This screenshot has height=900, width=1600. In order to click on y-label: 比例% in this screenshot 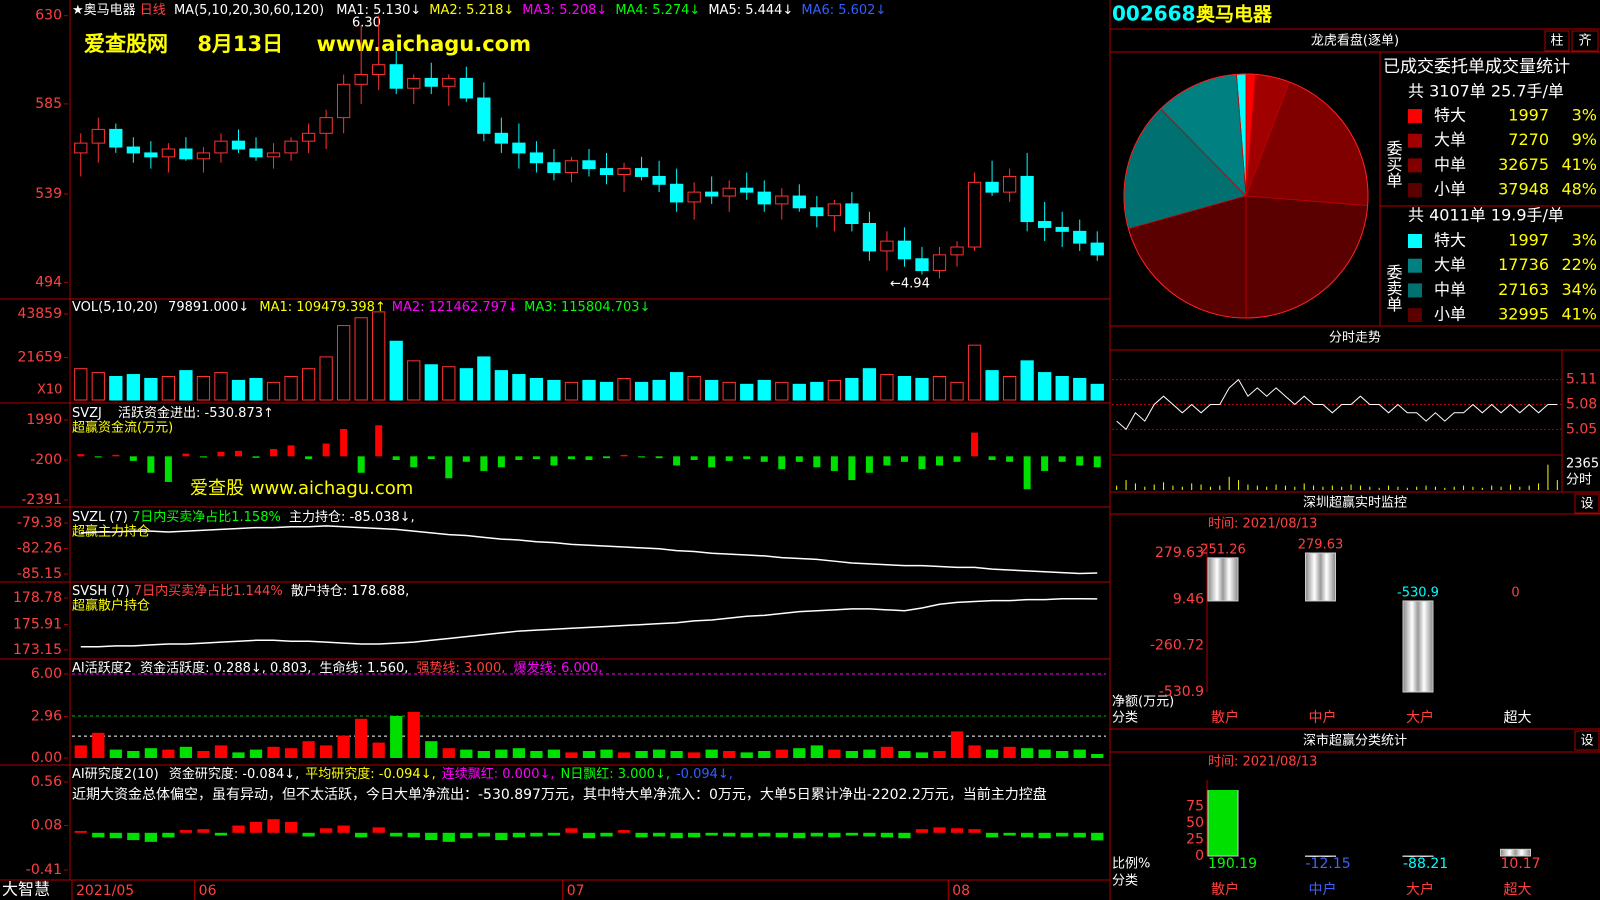, I will do `click(1131, 864)`.